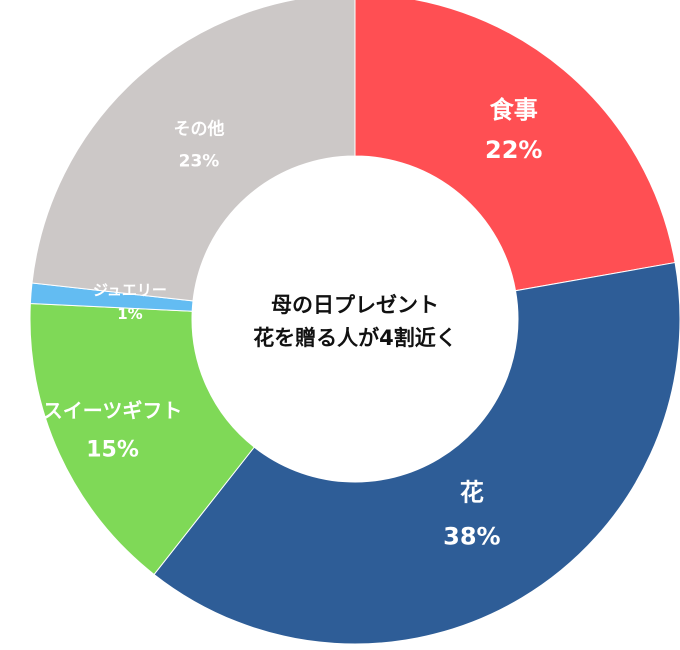 The width and height of the screenshot is (680, 650). What do you see at coordinates (513, 150) in the screenshot?
I see `slice-value-1: 22%` at bounding box center [513, 150].